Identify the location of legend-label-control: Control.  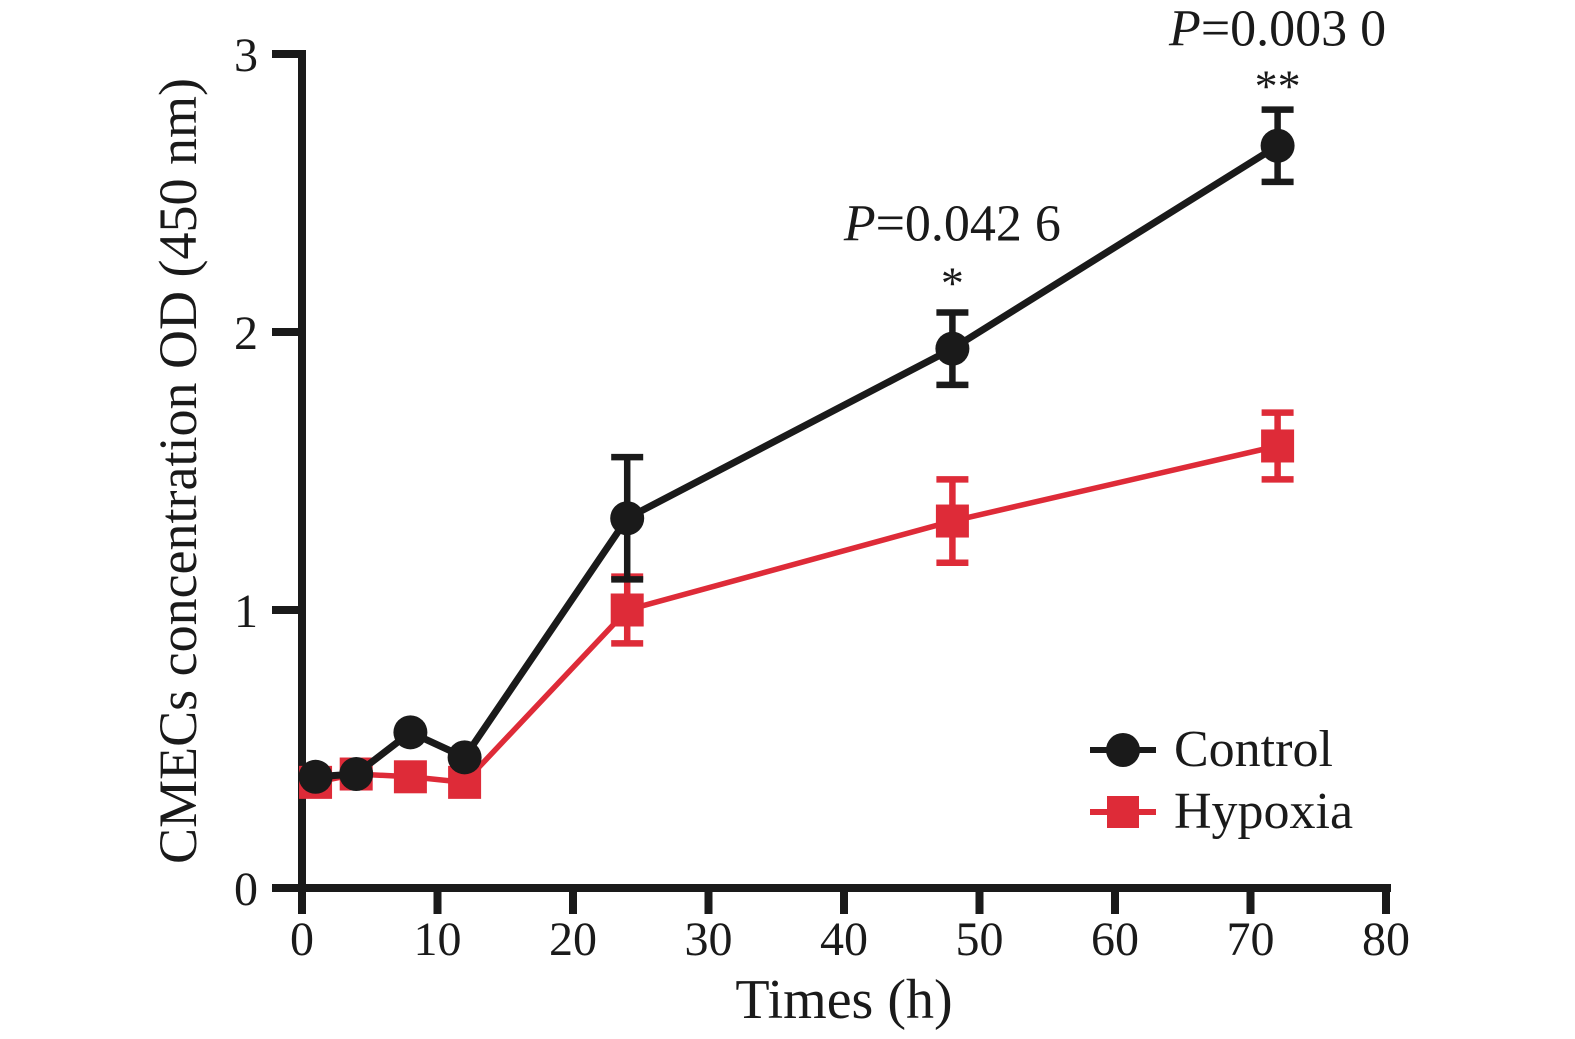
(1253, 749).